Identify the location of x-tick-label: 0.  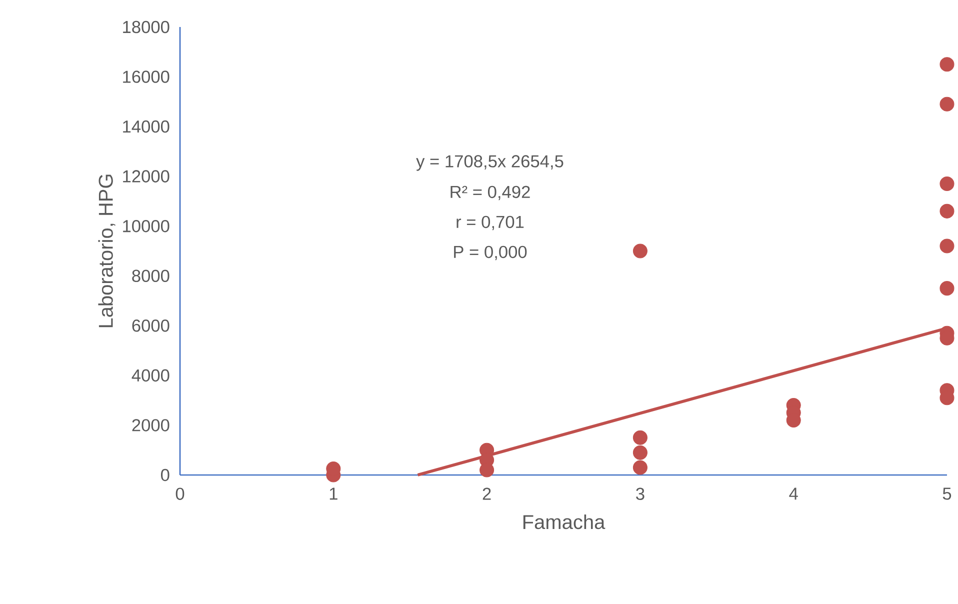
(180, 494).